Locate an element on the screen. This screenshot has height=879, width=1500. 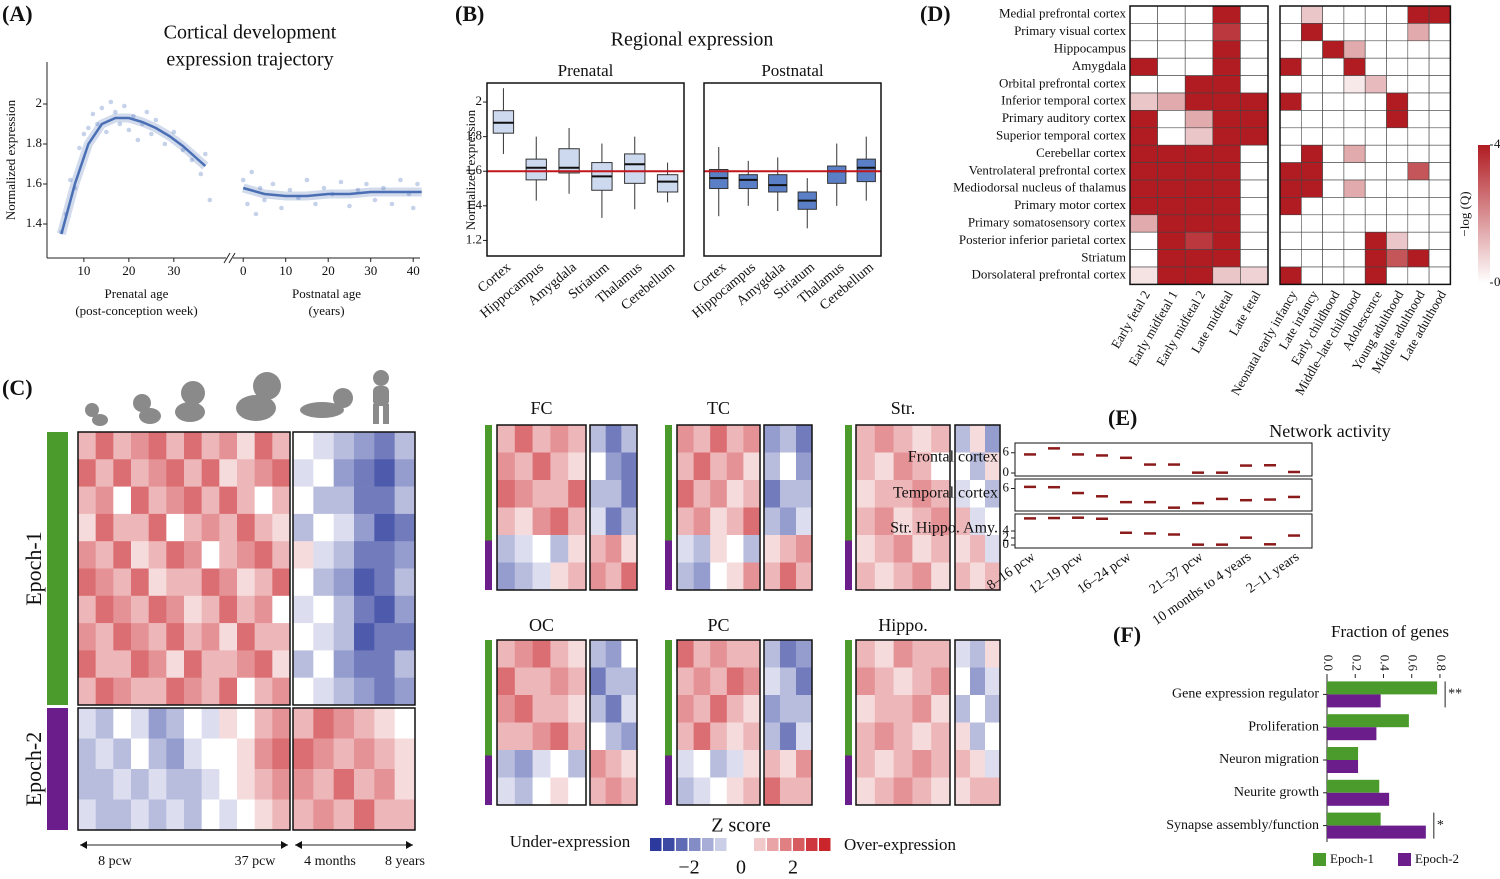
row-label: Primary visual cortex is located at coordinates (1070, 30).